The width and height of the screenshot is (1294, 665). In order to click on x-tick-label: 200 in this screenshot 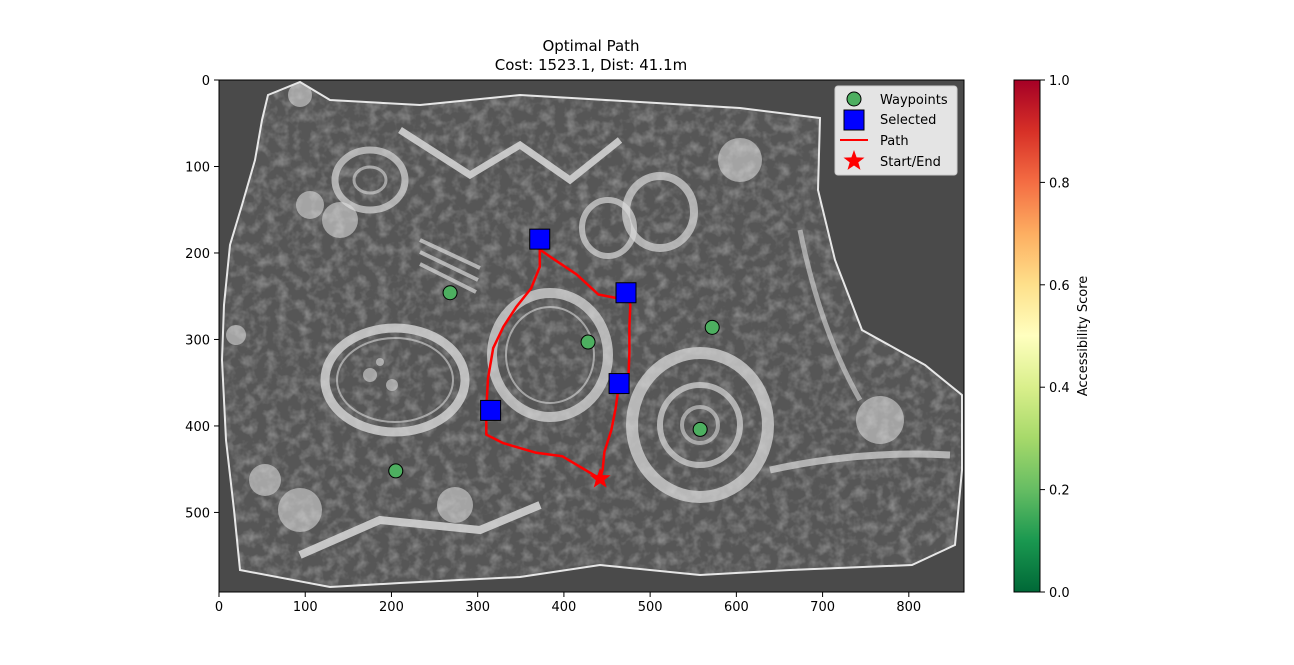, I will do `click(391, 607)`.